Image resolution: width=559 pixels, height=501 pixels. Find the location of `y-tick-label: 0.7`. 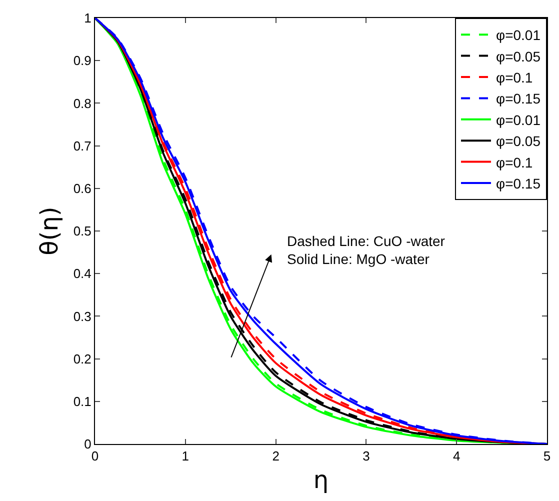

y-tick-label: 0.7 is located at coordinates (82, 146).